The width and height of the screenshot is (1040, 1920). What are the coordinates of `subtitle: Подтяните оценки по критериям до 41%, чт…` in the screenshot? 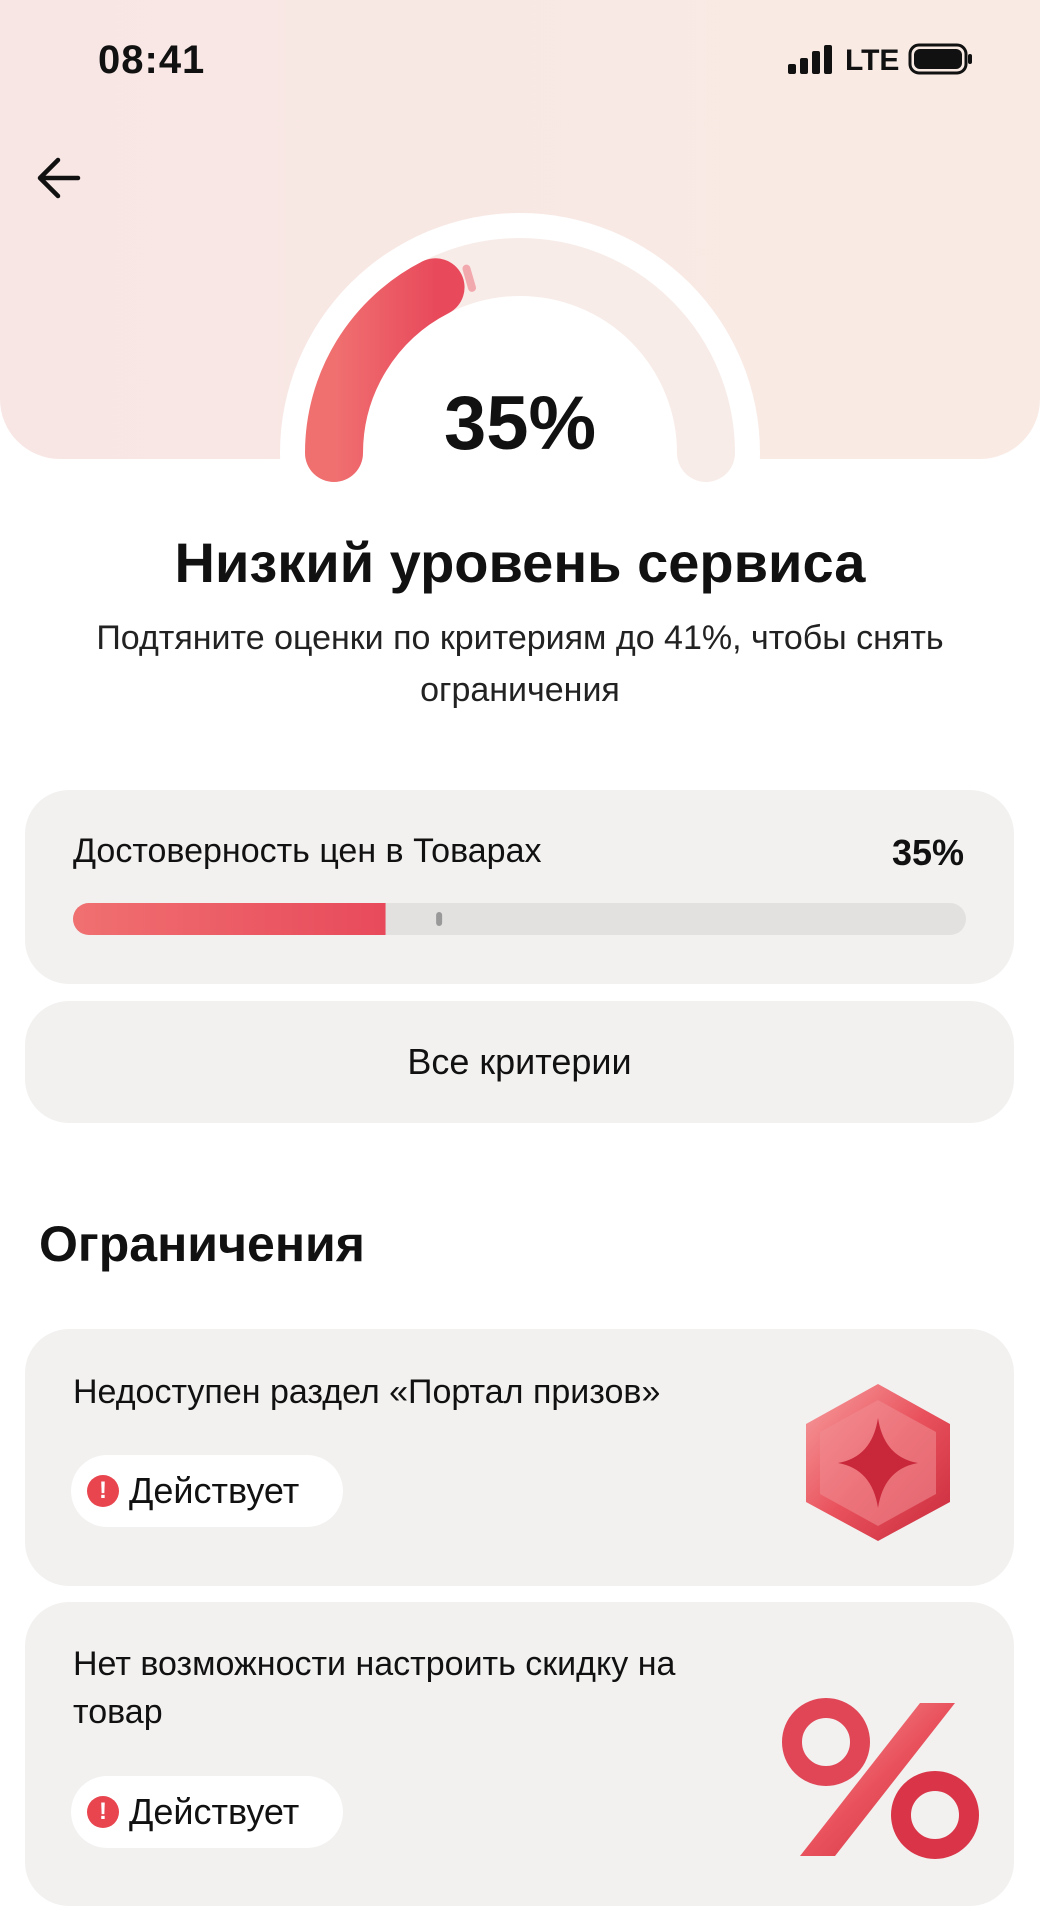 It's located at (520, 664).